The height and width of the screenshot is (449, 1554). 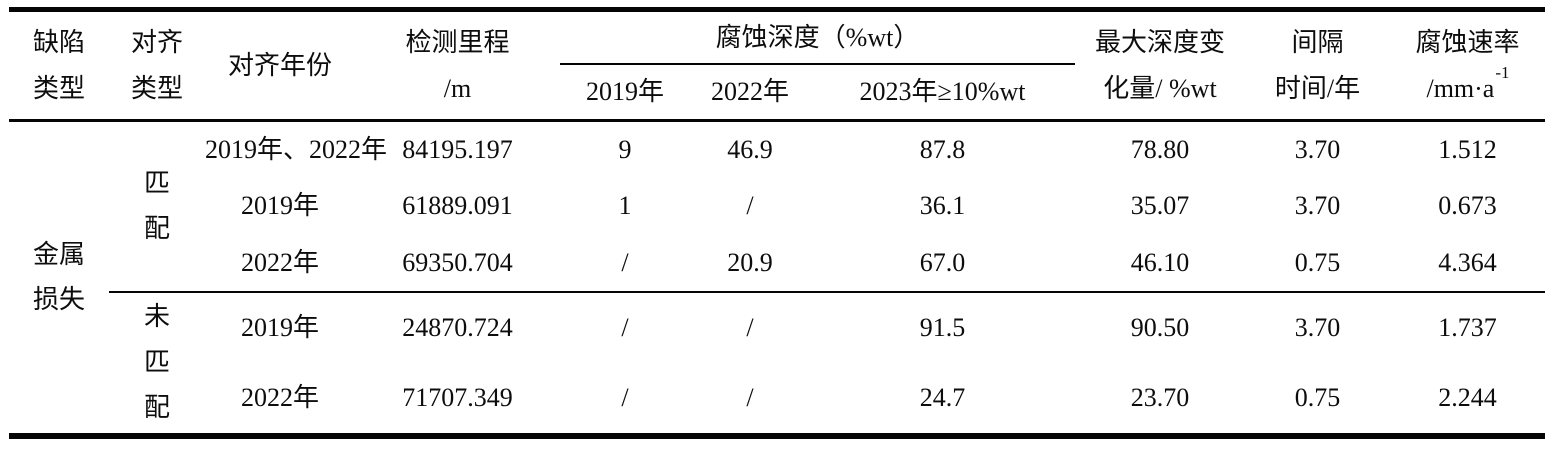 What do you see at coordinates (1160, 398) in the screenshot?
I see `cell-max-change: 23.70` at bounding box center [1160, 398].